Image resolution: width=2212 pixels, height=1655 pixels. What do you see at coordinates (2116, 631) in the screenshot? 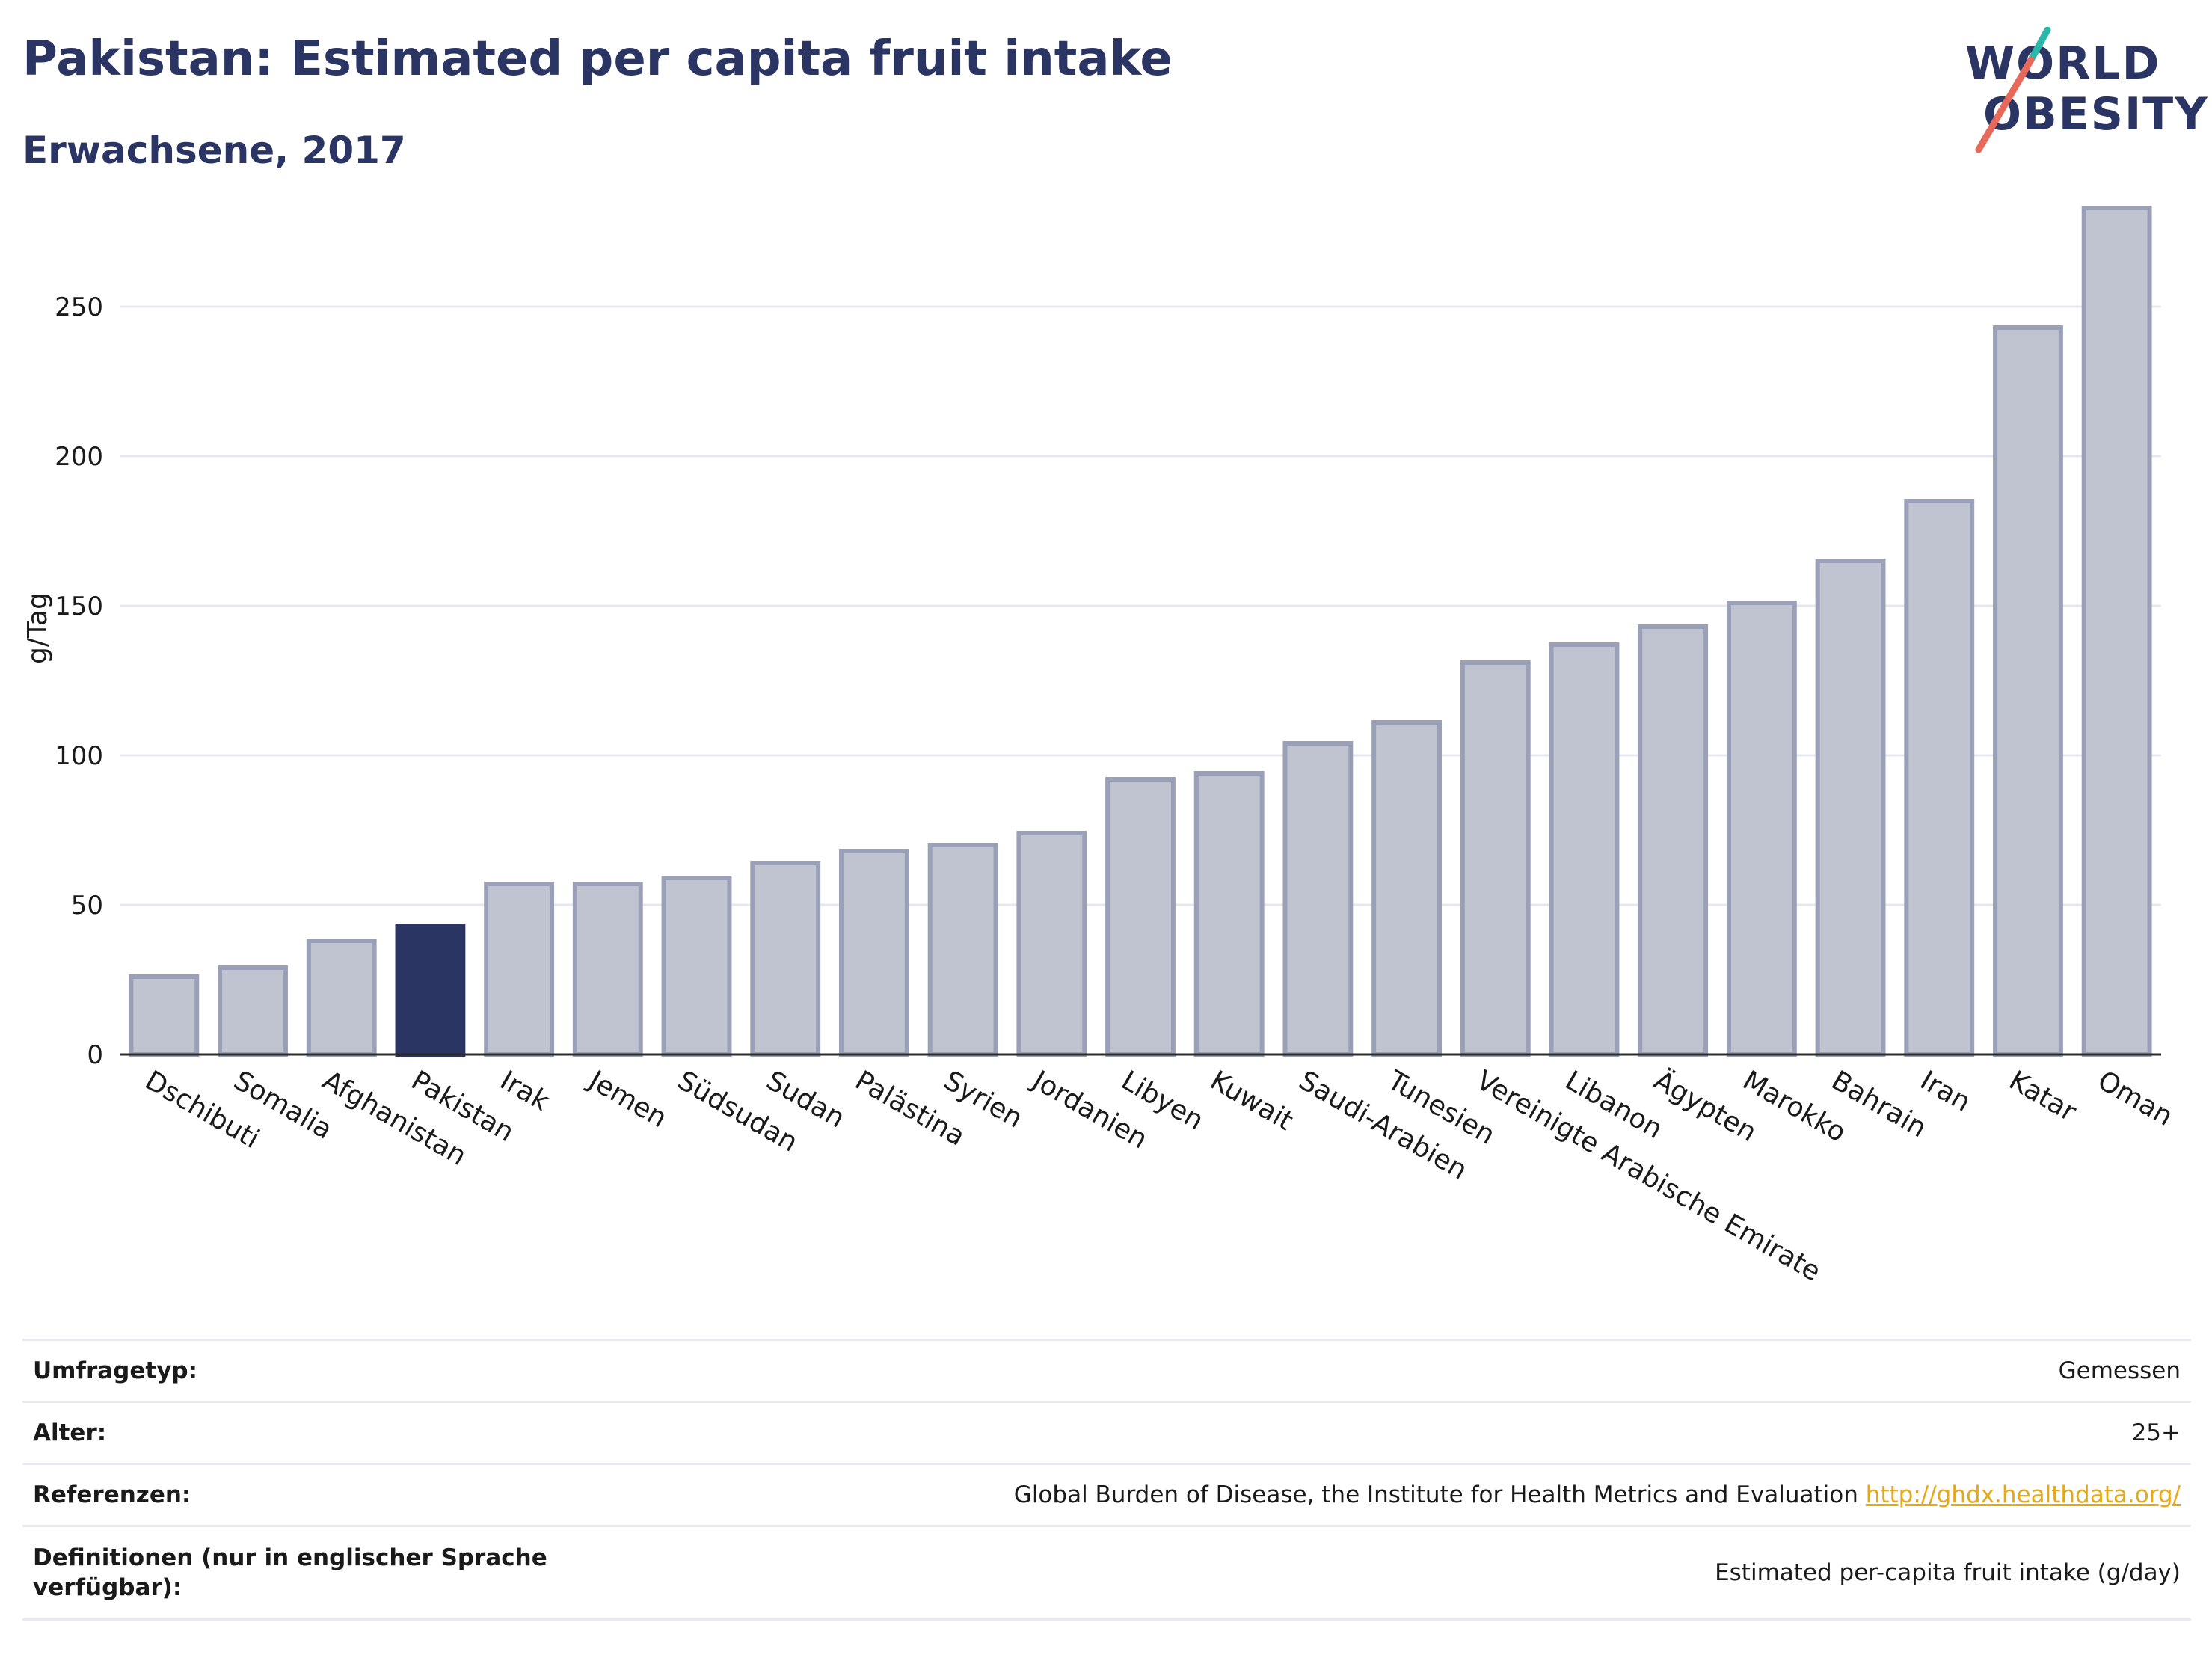
I see `bar-oman` at bounding box center [2116, 631].